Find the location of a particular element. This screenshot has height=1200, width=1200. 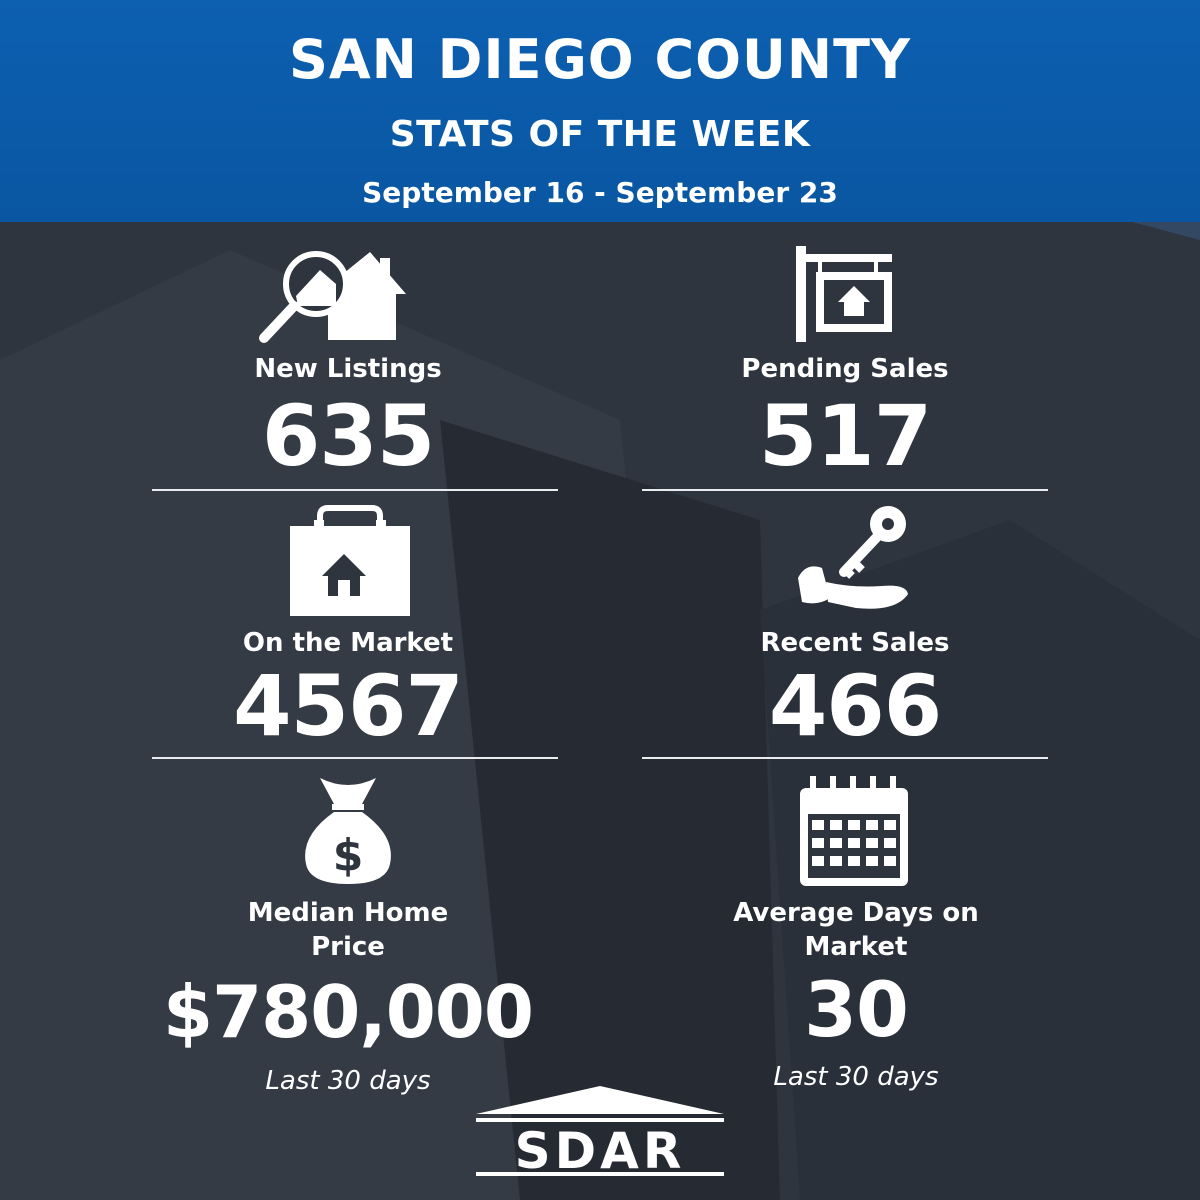

hand-key-icon is located at coordinates (853, 557).